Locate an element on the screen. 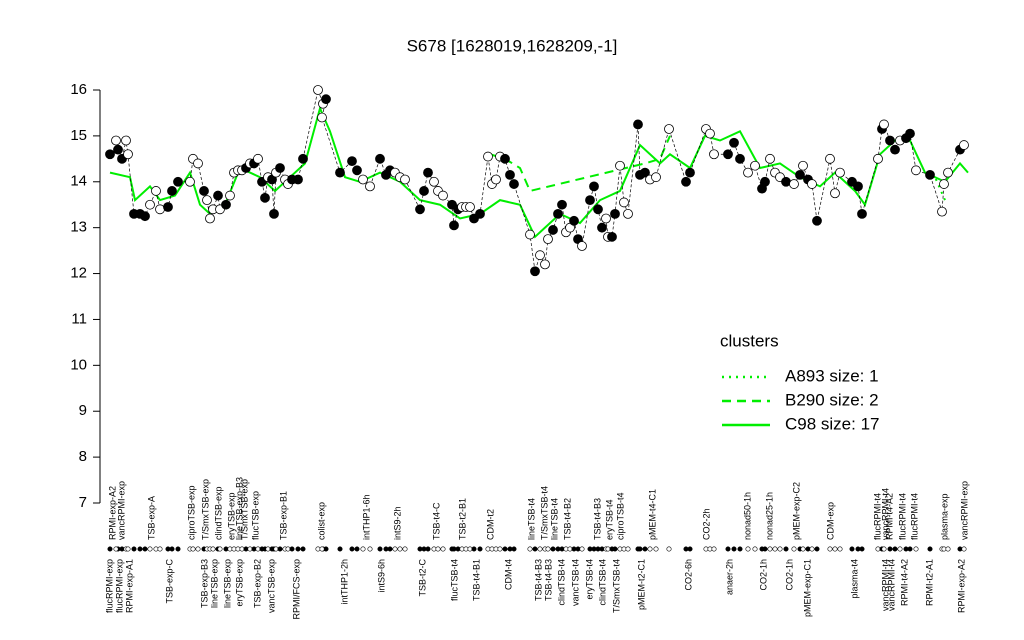  top-label: eryTSB-exp is located at coordinates (231, 516).